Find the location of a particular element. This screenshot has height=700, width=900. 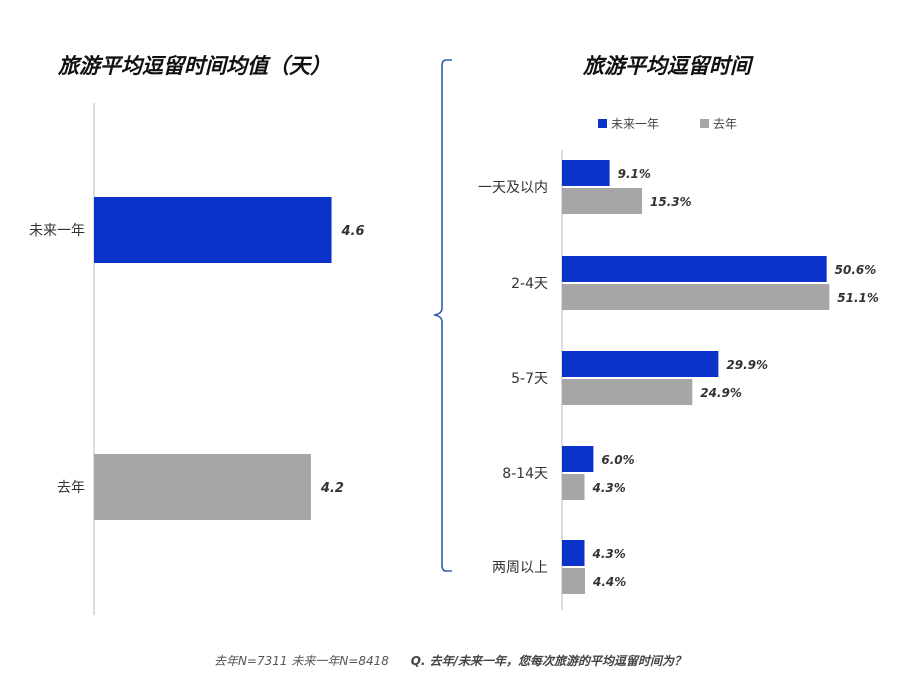

right-category-label: 2-4天 is located at coordinates (529, 284).